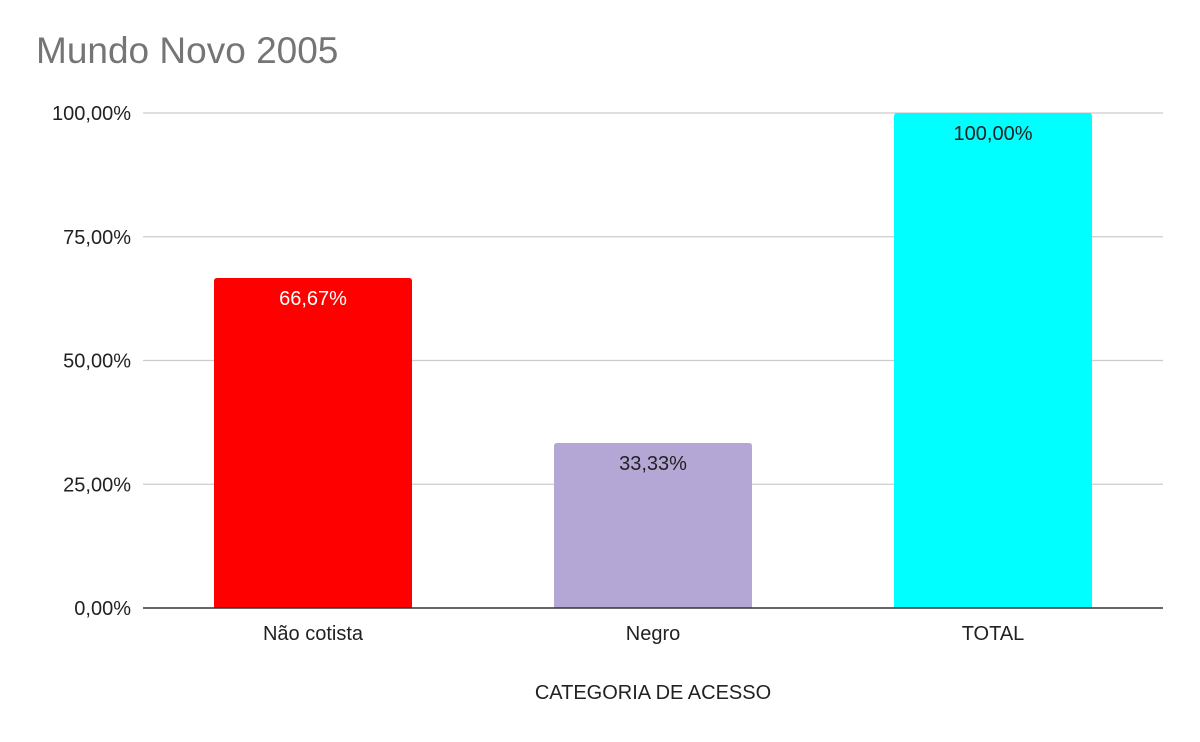  What do you see at coordinates (313, 299) in the screenshot?
I see `data-label: 66,67%` at bounding box center [313, 299].